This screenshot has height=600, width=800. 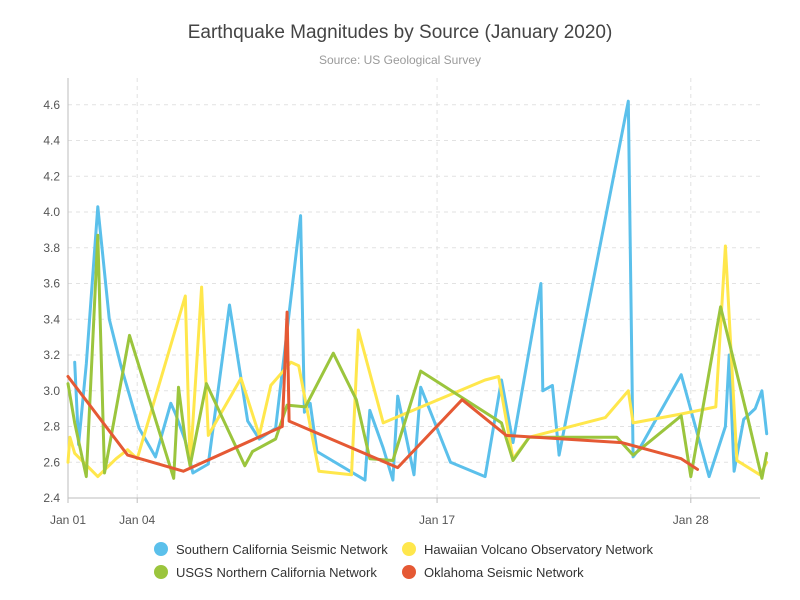 I want to click on y-tick-label: 3.4, so click(x=51, y=319).